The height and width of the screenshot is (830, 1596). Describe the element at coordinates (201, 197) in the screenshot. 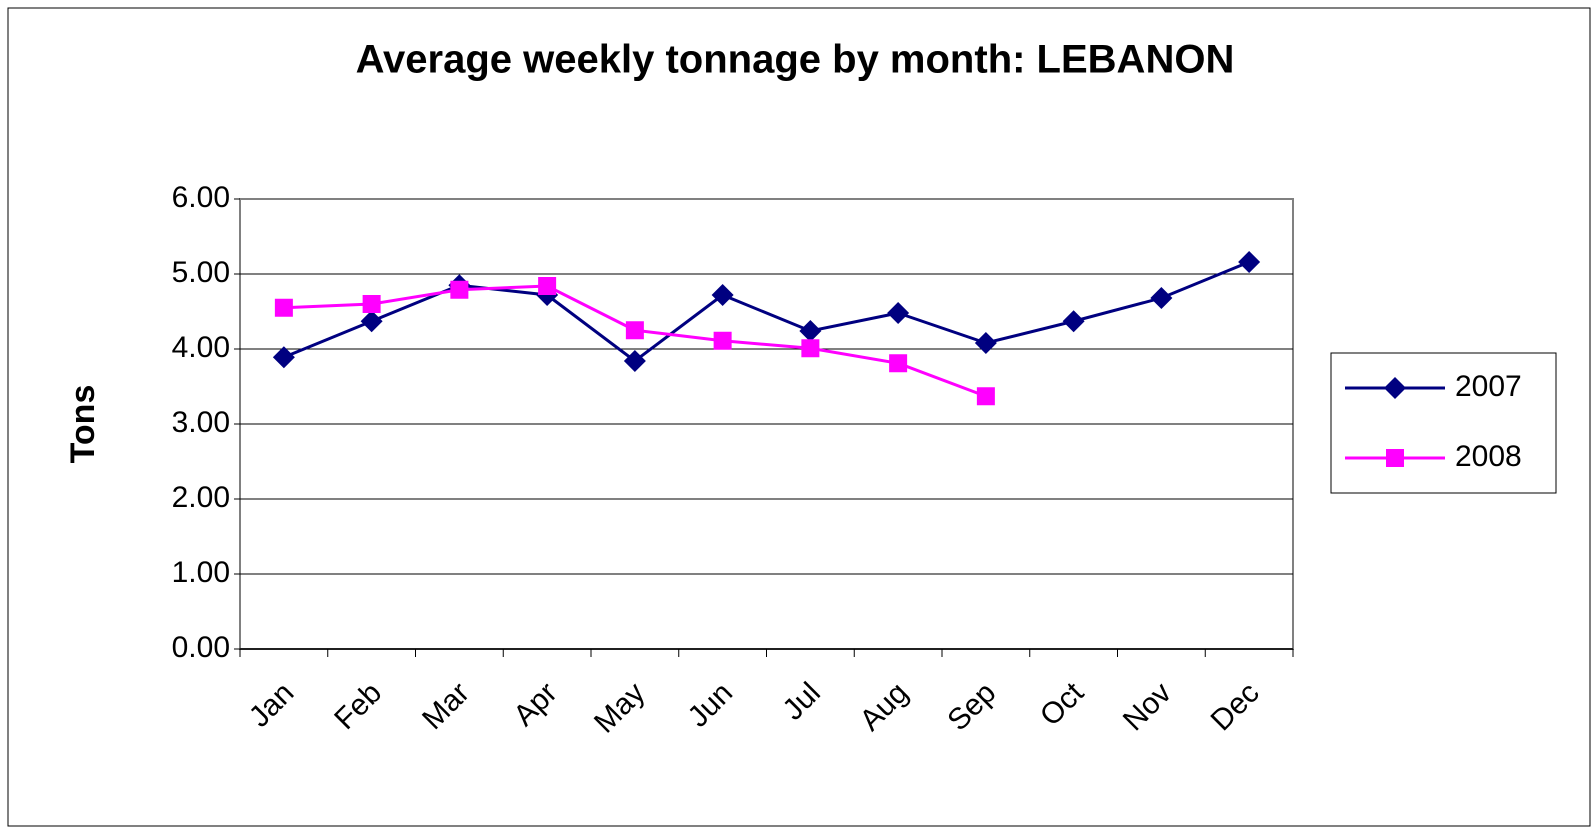

I see `y-tick-label: 6.00` at that location.